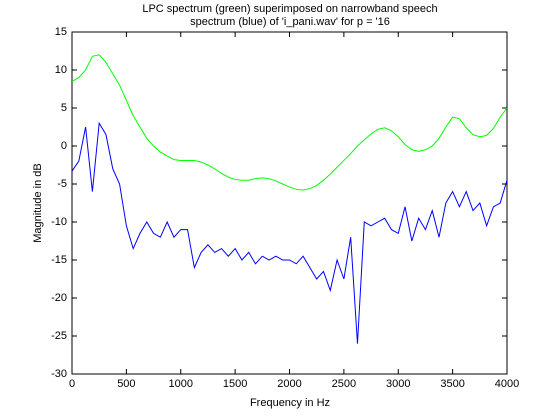  What do you see at coordinates (344, 384) in the screenshot?
I see `x-tick-label: 2500` at bounding box center [344, 384].